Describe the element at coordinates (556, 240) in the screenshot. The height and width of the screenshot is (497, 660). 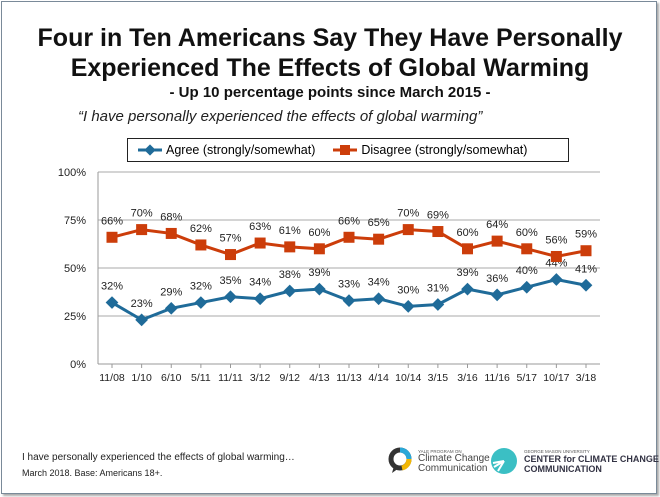
I see `data-label: 56%` at that location.